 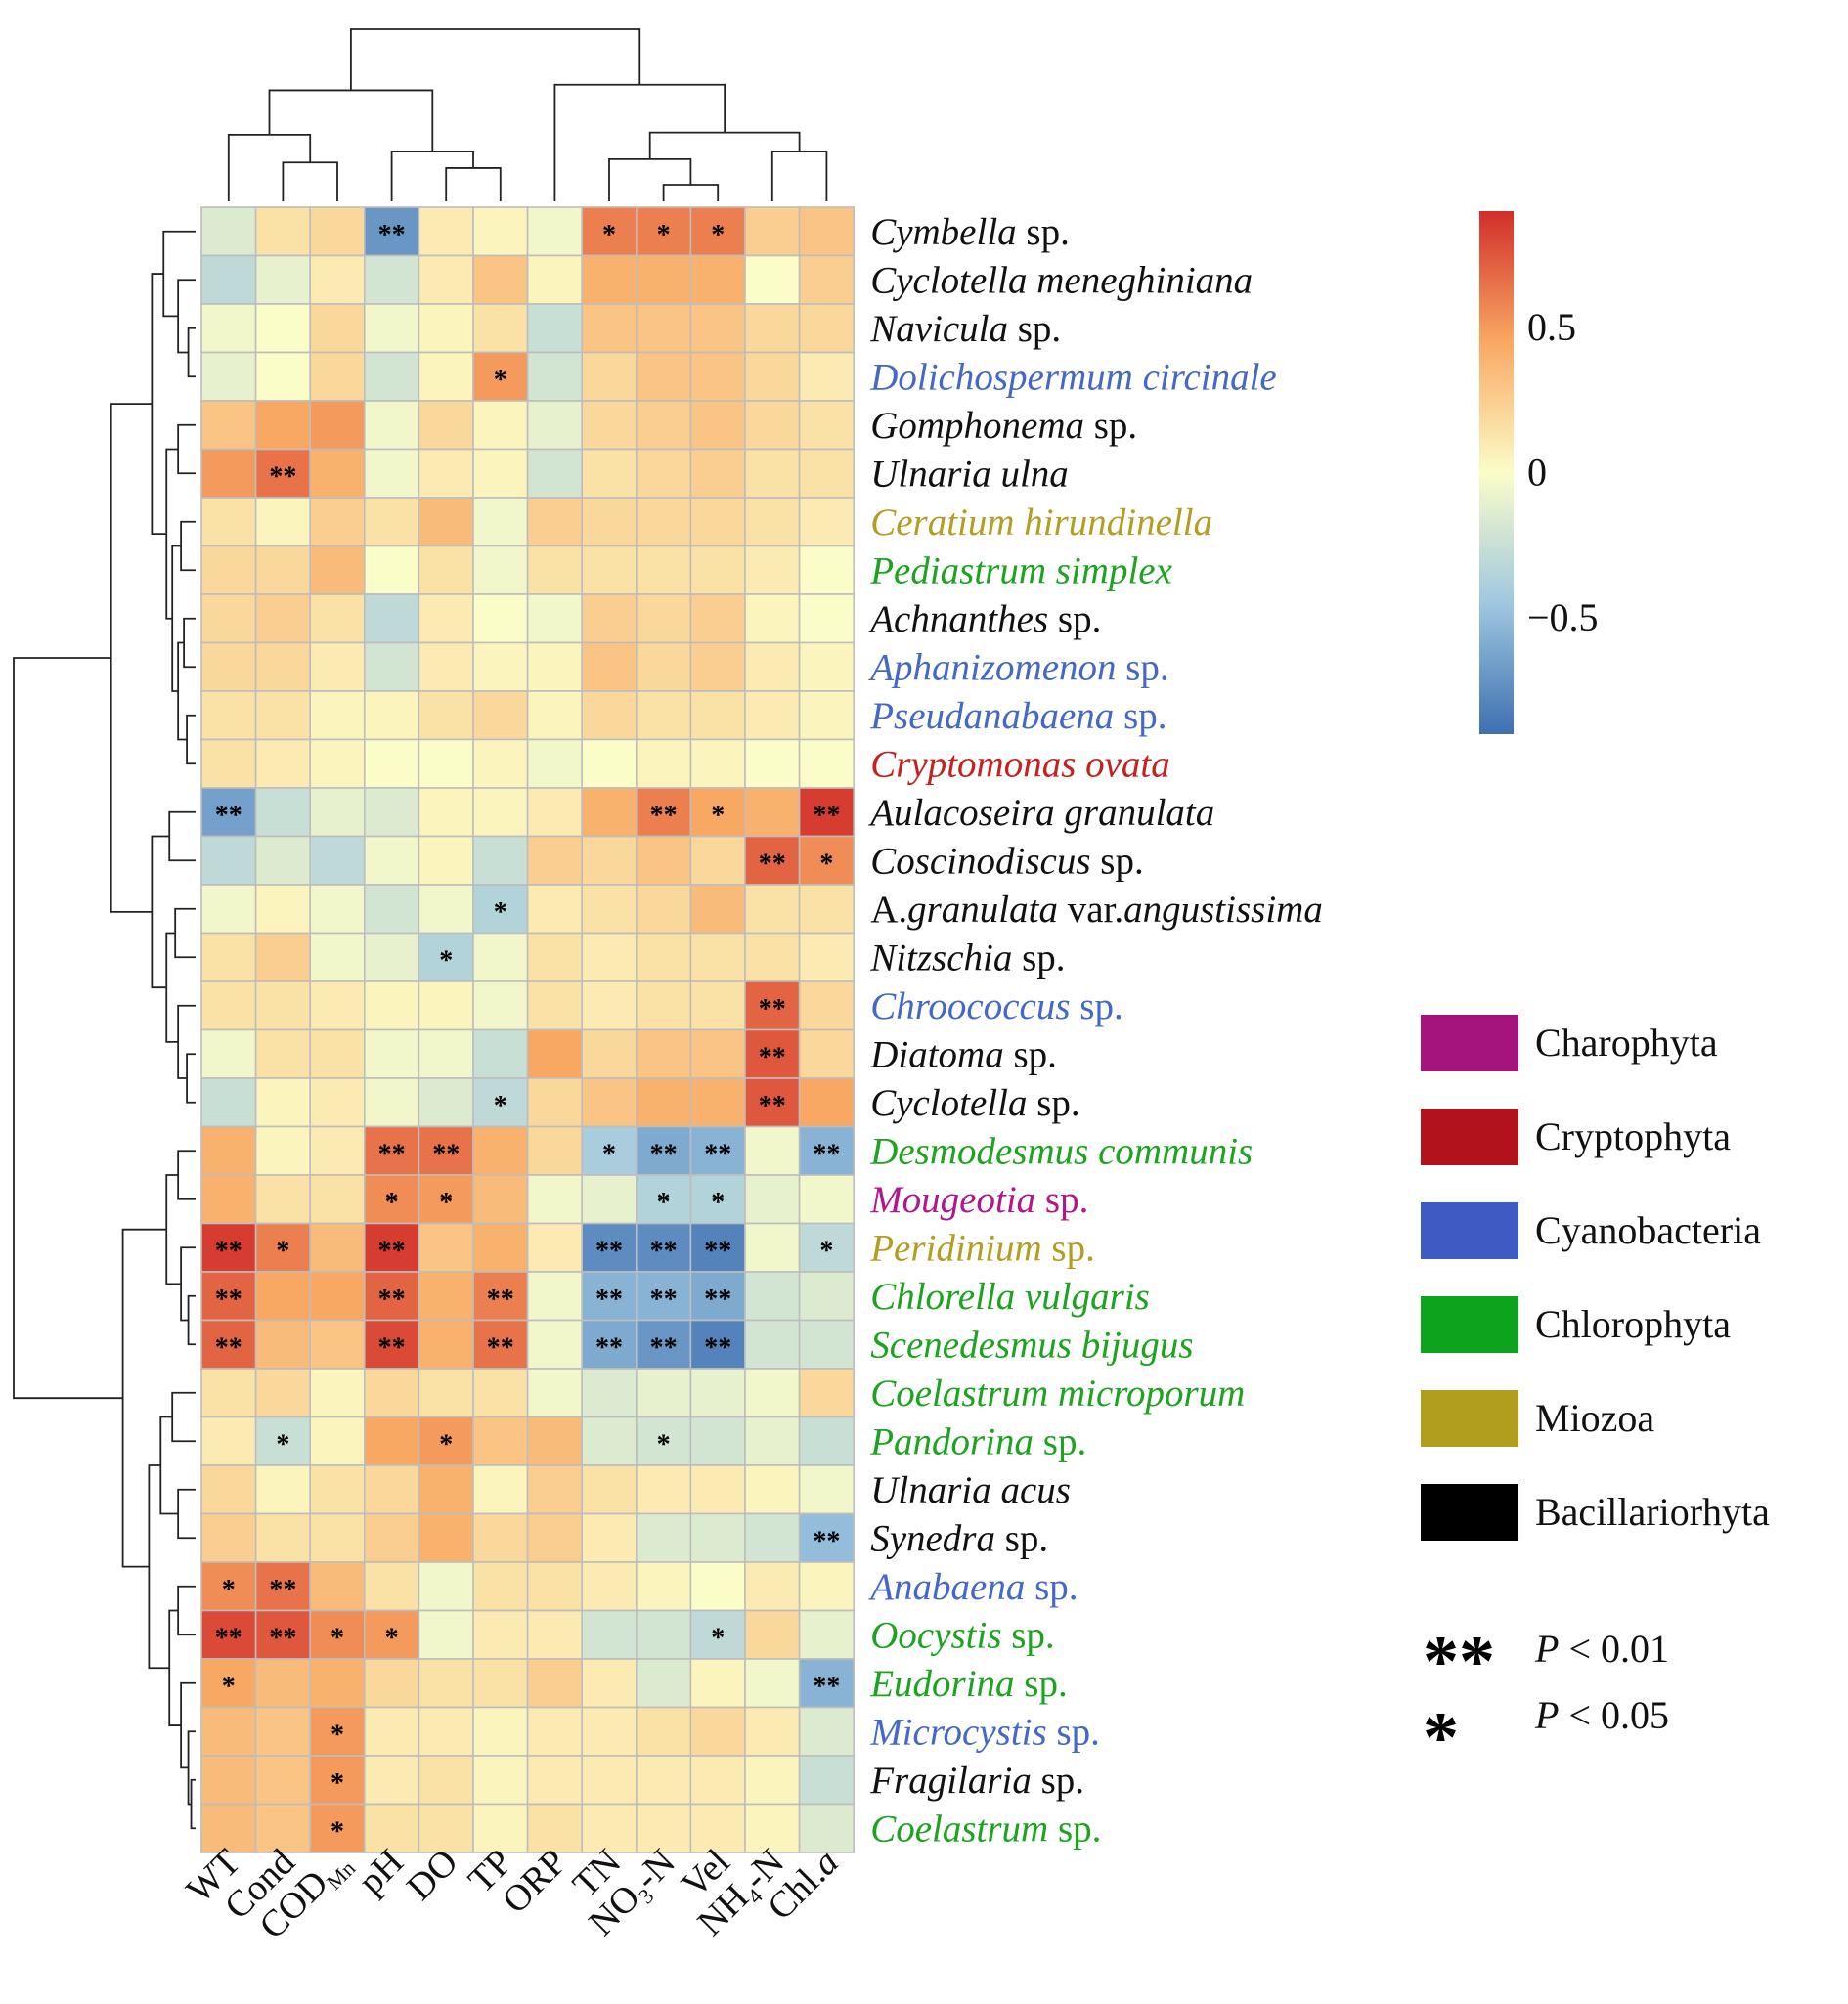 I want to click on row-label: Diatoma sp., so click(x=963, y=1054).